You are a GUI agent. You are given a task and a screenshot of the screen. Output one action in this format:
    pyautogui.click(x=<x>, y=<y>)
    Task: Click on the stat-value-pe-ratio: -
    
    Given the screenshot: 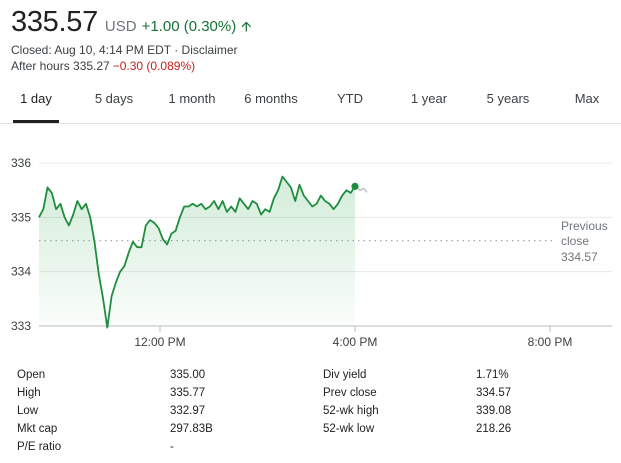 What is the action you would take?
    pyautogui.click(x=172, y=447)
    